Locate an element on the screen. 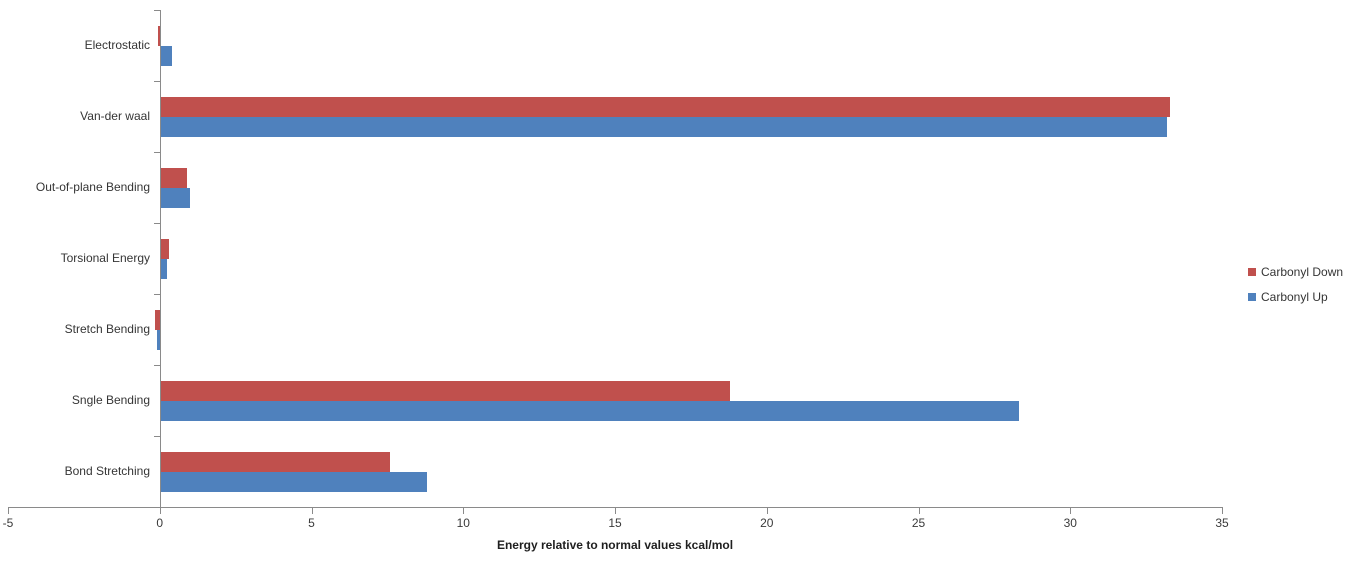 The image size is (1354, 562). category-label: Torsional Energy is located at coordinates (105, 257).